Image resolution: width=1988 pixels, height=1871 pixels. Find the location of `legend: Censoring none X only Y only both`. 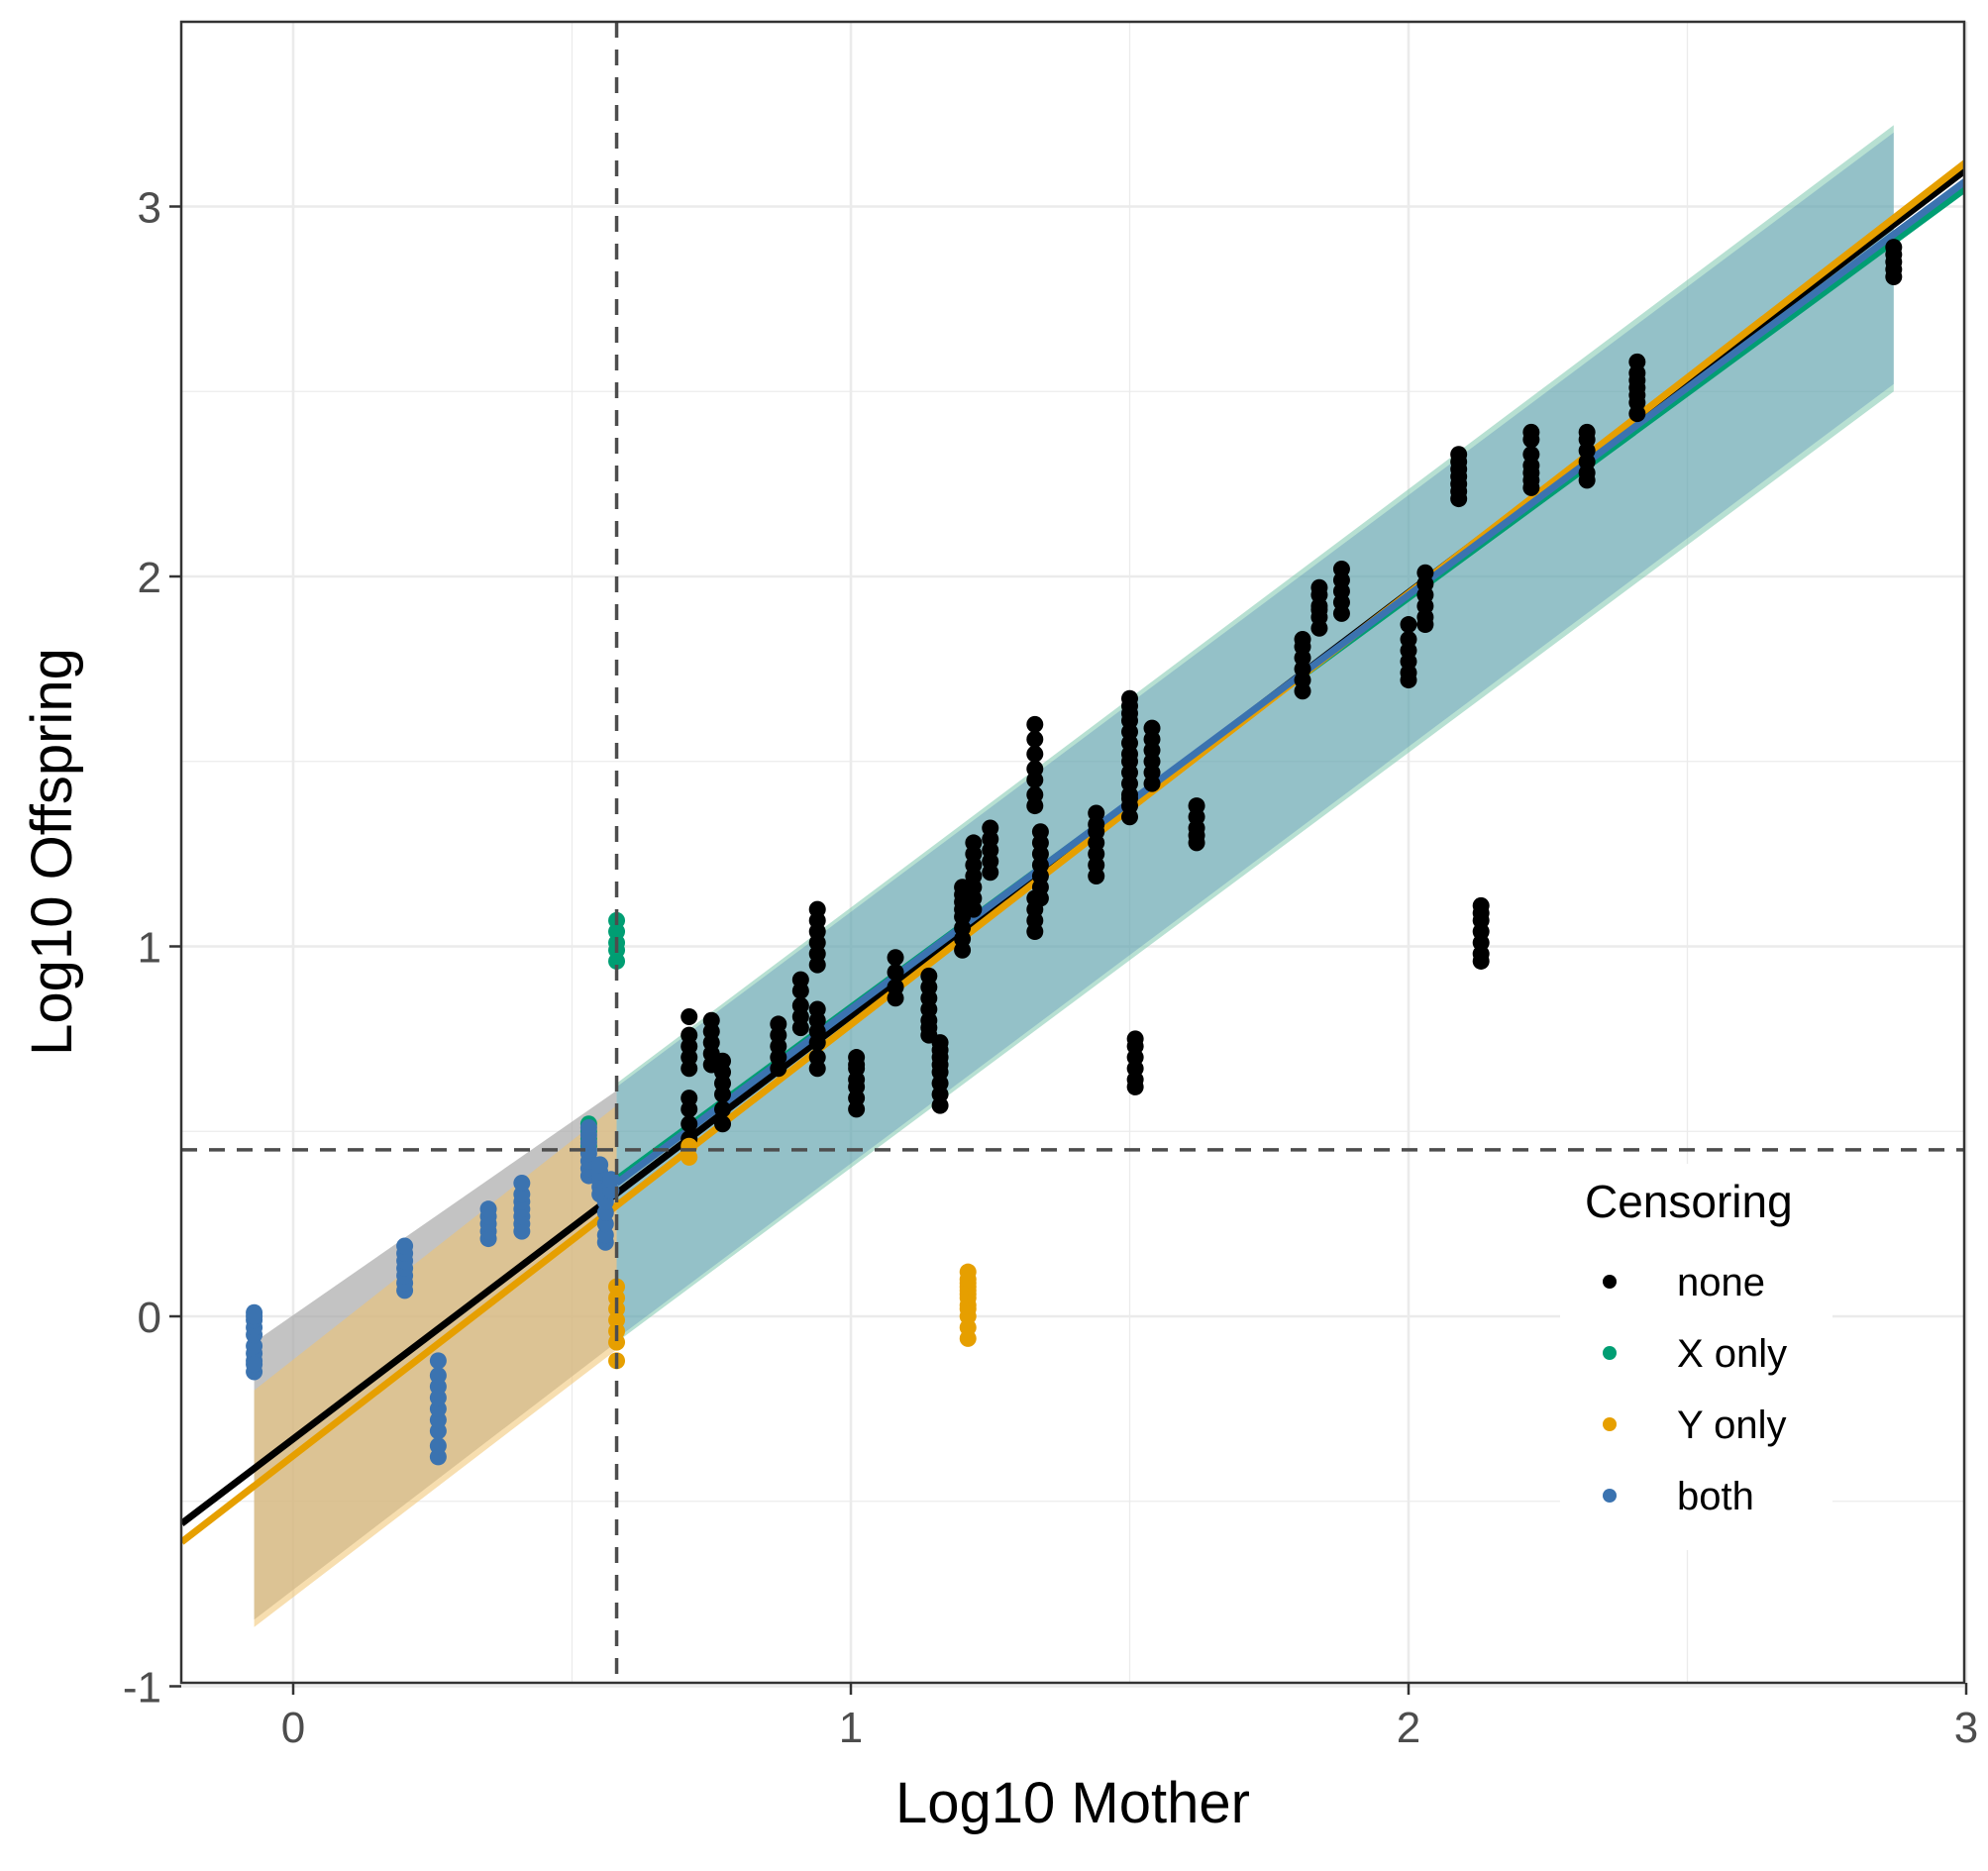

legend: Censoring none X only Y only both is located at coordinates (1696, 1357).